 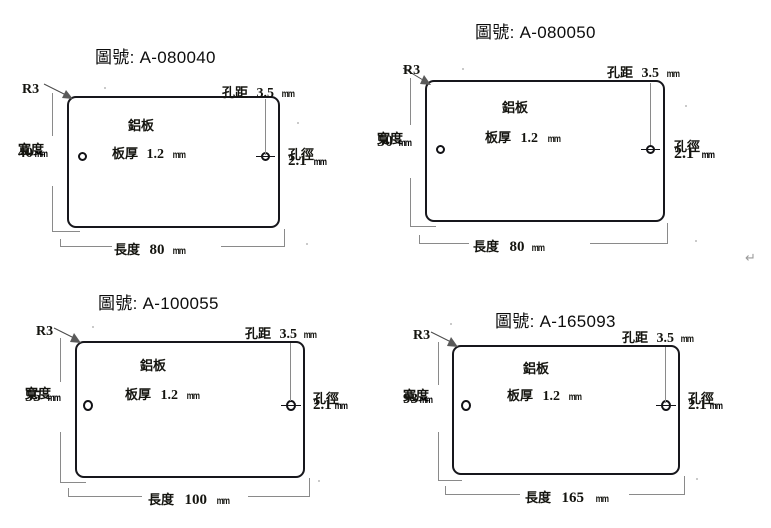 I want to click on thickness-unit-4: mm, so click(x=574, y=397).